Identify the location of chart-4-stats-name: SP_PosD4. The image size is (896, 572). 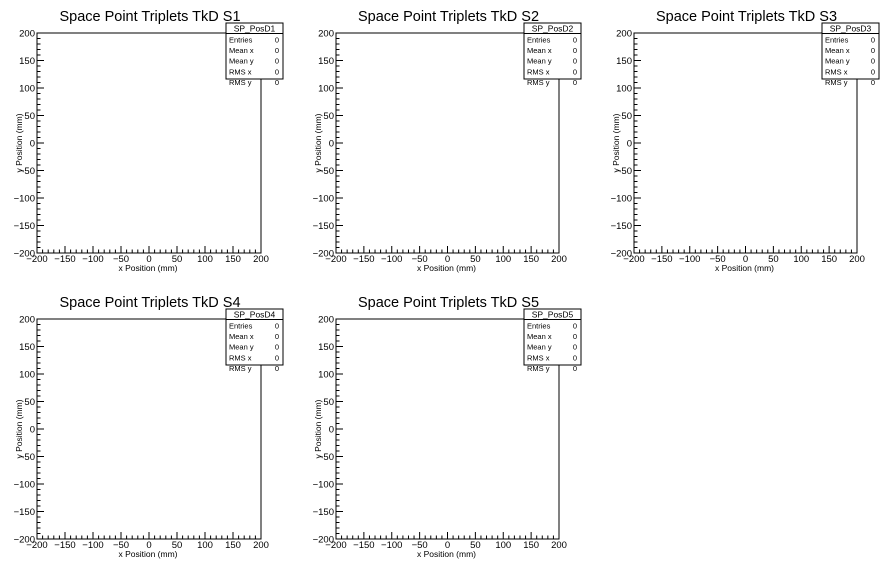
(255, 315).